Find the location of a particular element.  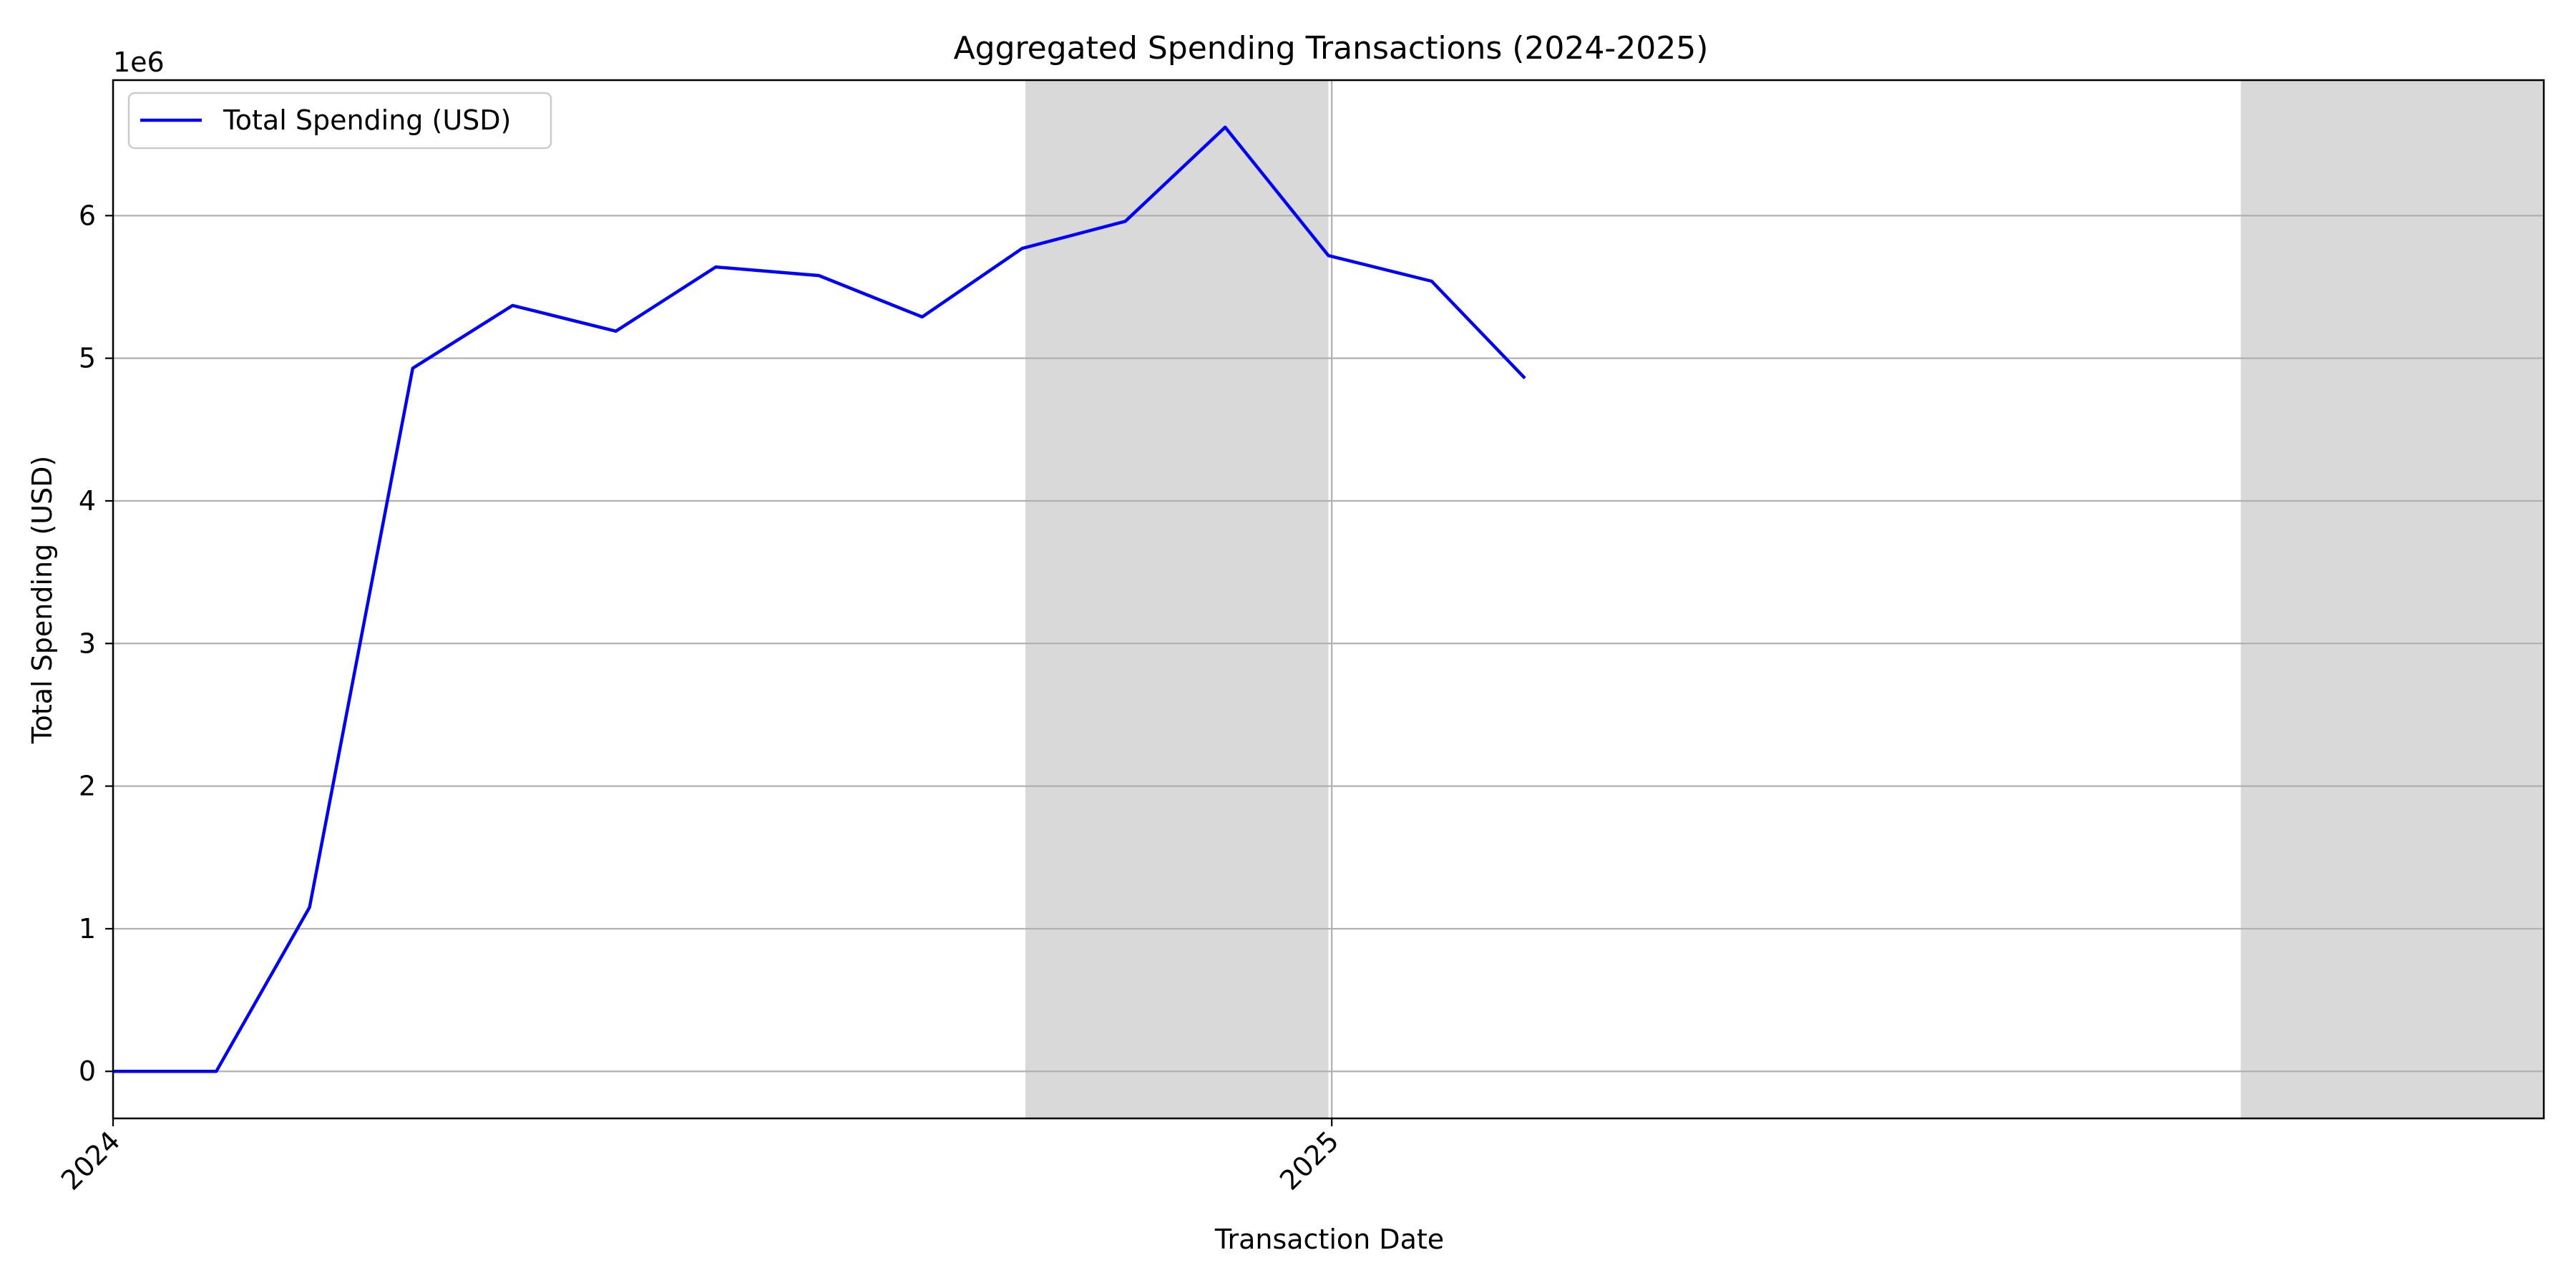

x-axis-label: Transaction Date is located at coordinates (1329, 1239).